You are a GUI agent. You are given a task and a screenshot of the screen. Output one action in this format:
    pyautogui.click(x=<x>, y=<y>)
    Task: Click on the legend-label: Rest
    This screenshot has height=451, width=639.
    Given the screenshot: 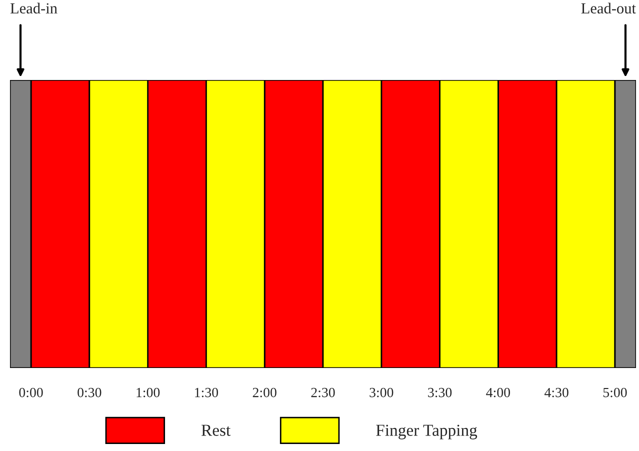 What is the action you would take?
    pyautogui.click(x=216, y=430)
    